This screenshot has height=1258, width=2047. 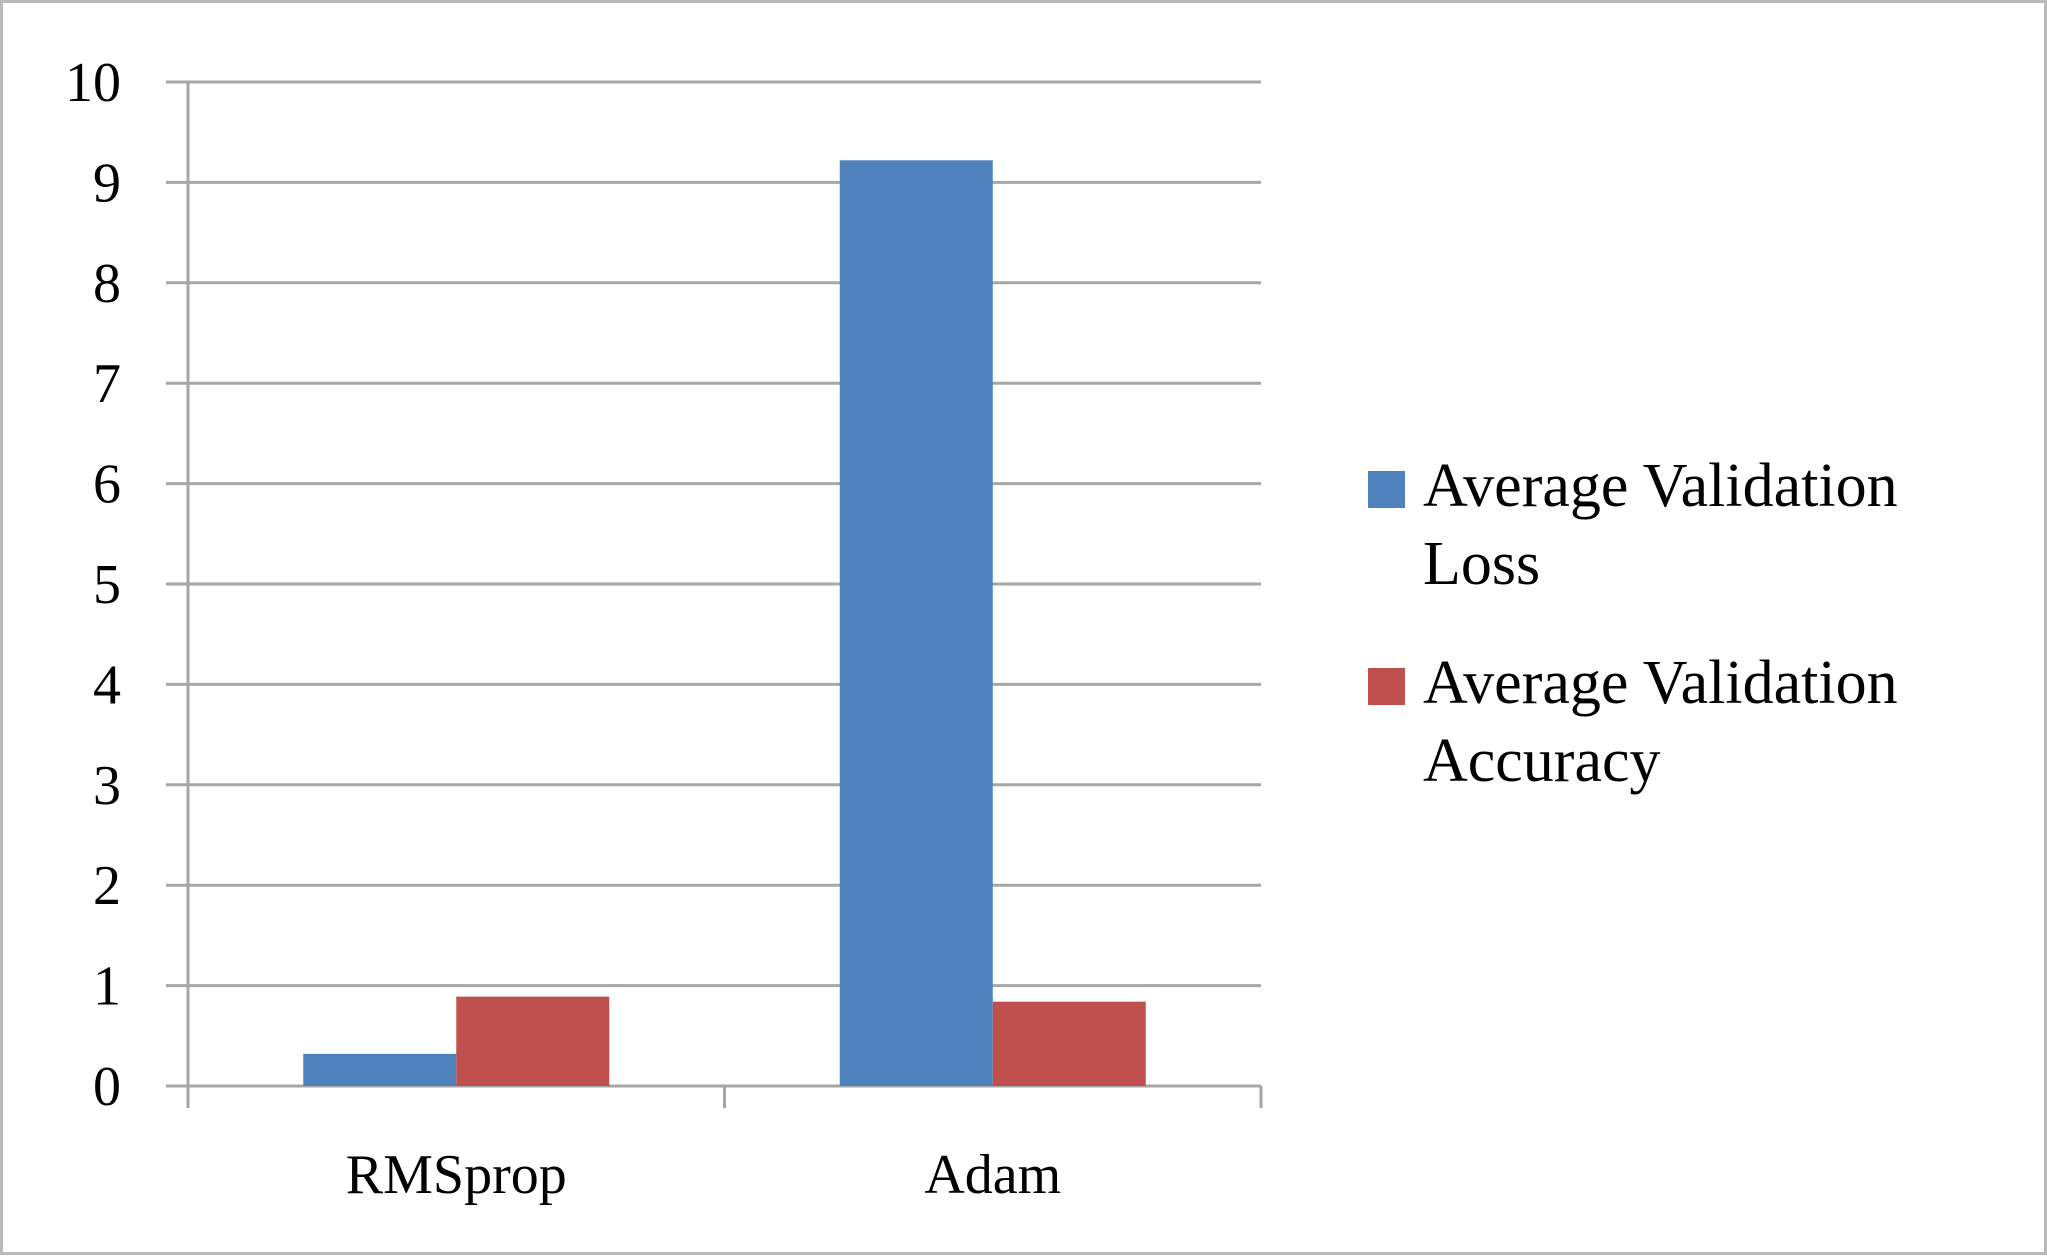 I want to click on y-tick-label: 3, so click(x=107, y=786).